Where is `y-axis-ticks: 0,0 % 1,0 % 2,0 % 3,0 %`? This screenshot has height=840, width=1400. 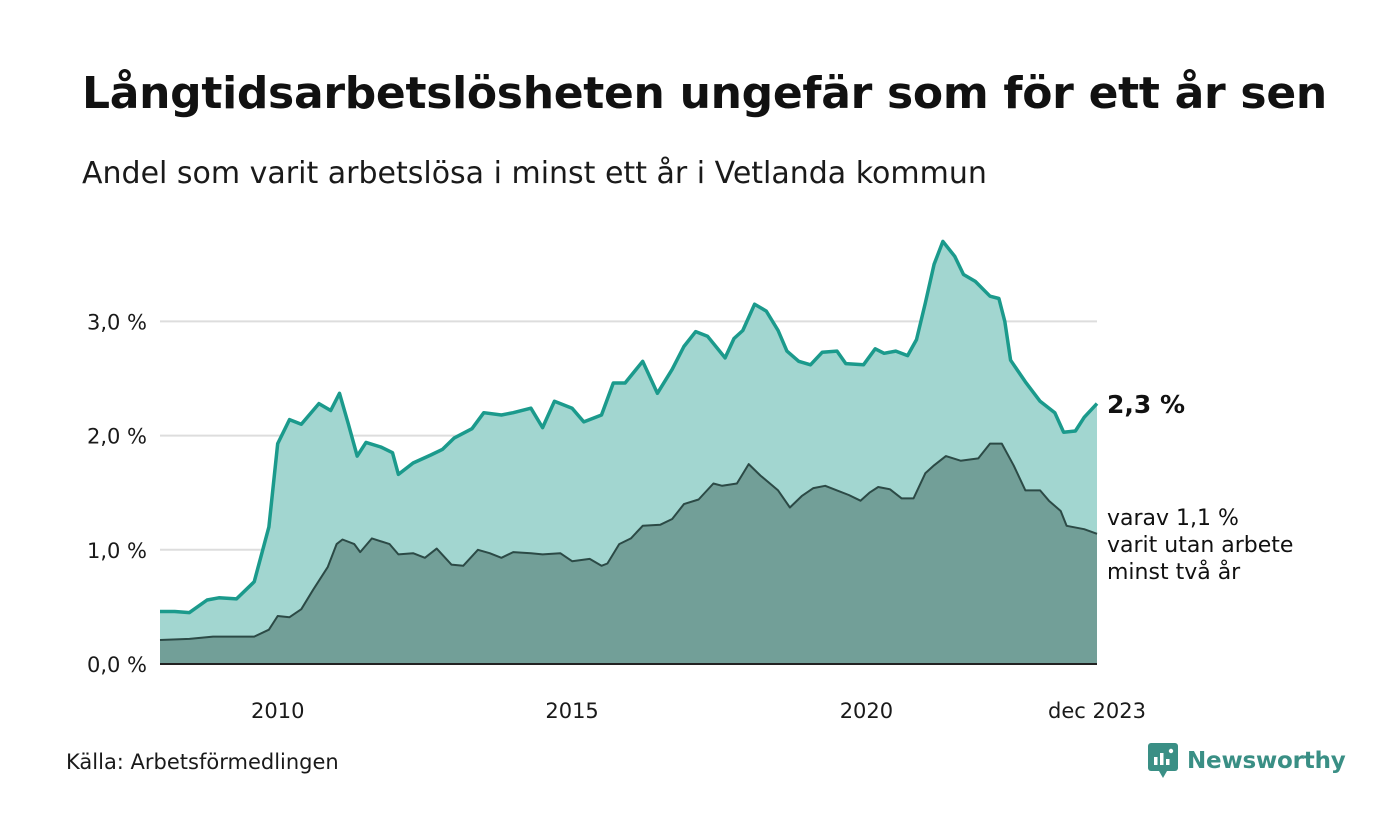
y-axis-ticks: 0,0 % 1,0 % 2,0 % 3,0 % is located at coordinates (117, 493).